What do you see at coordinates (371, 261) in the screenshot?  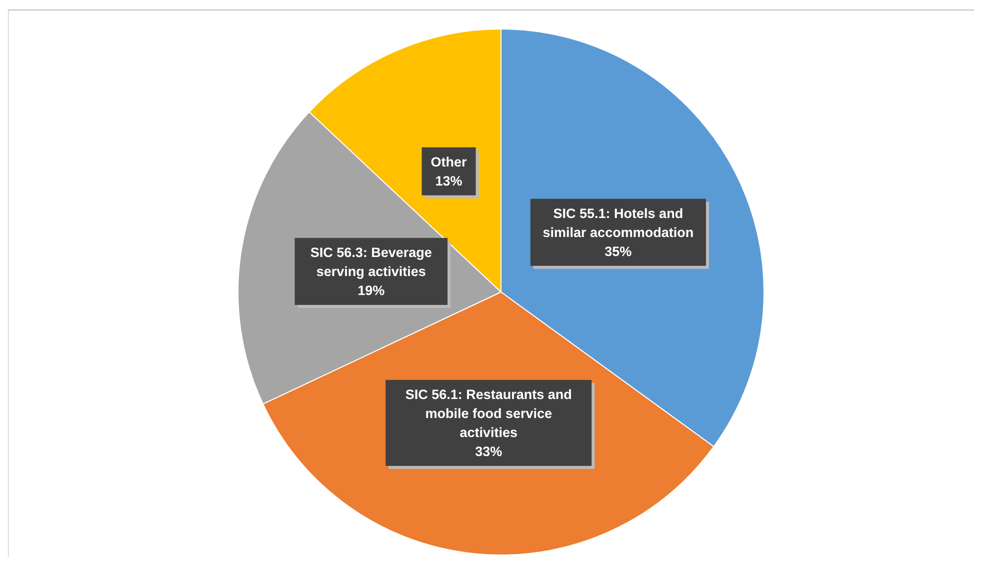 I see `slice-label: SIC 56.3: Beverage serving activities` at bounding box center [371, 261].